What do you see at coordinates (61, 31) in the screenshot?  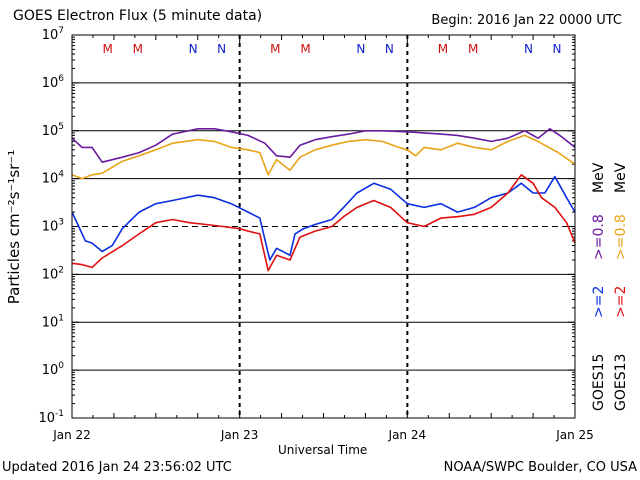 I see `y-tick-exponent: 7` at bounding box center [61, 31].